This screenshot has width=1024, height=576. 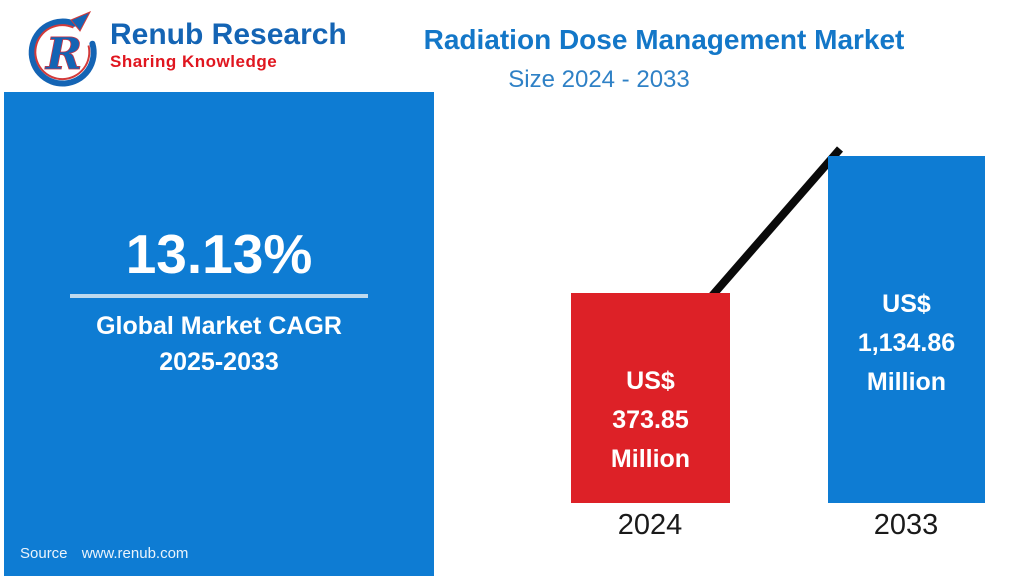 I want to click on source-line: Source www.renub.com, so click(x=104, y=553).